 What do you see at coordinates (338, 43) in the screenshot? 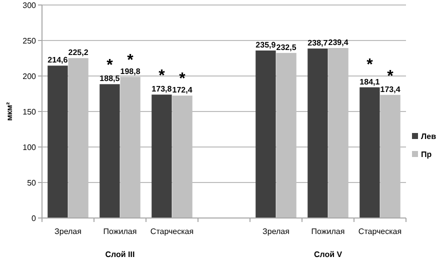
I see `data-label: 239,4` at bounding box center [338, 43].